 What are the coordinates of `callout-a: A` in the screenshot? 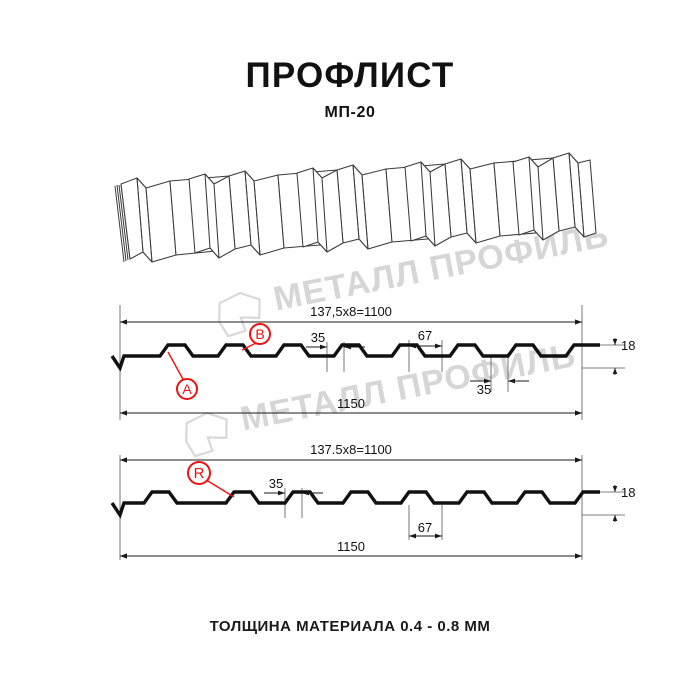 It's located at (182, 375).